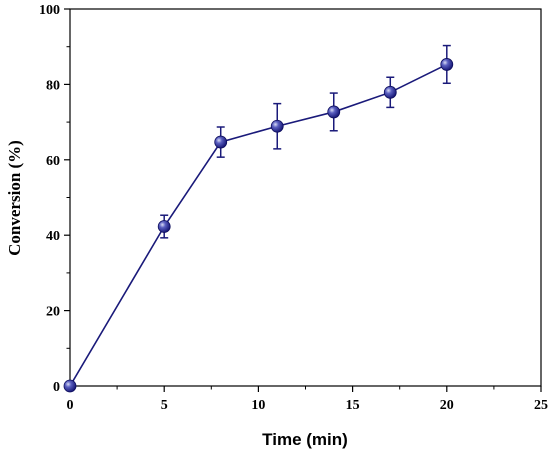 The image size is (550, 457). Describe the element at coordinates (447, 405) in the screenshot. I see `x-tick-label: 20` at that location.